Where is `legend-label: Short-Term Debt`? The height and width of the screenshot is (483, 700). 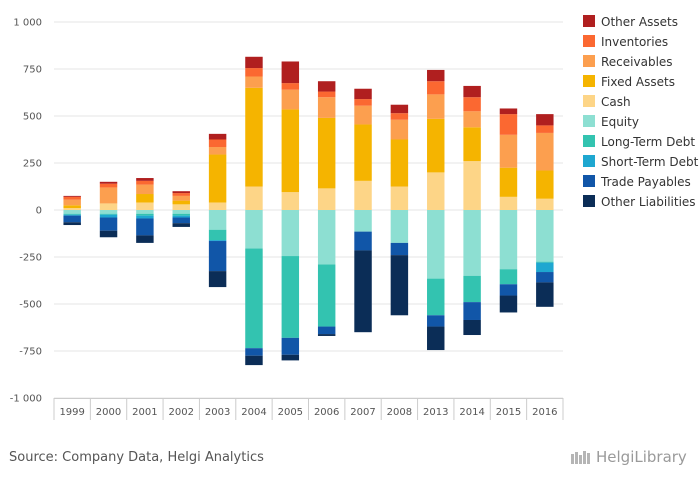 legend-label: Short-Term Debt is located at coordinates (650, 162).